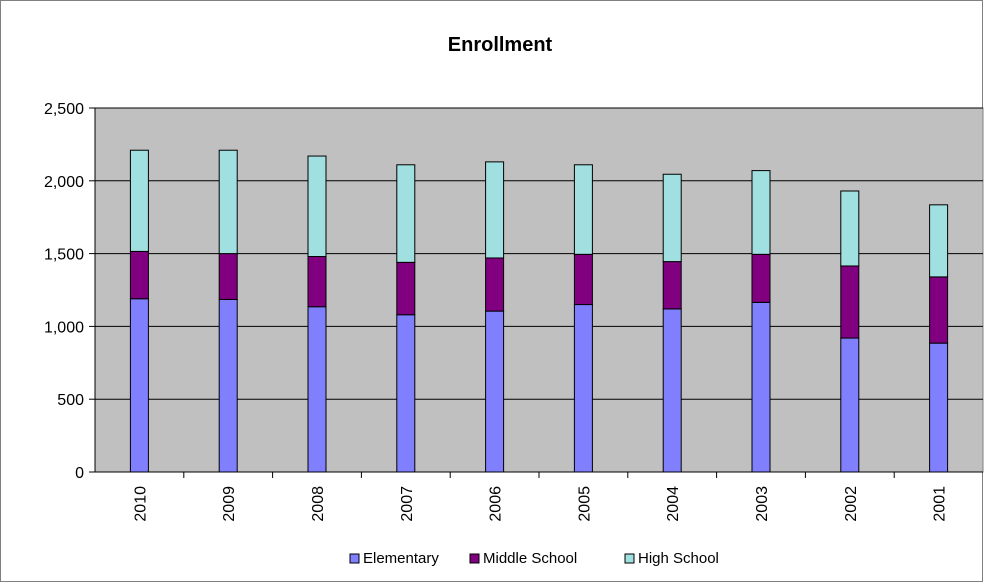 This screenshot has width=985, height=584. Describe the element at coordinates (64, 255) in the screenshot. I see `y-tick-label: 1,500` at that location.